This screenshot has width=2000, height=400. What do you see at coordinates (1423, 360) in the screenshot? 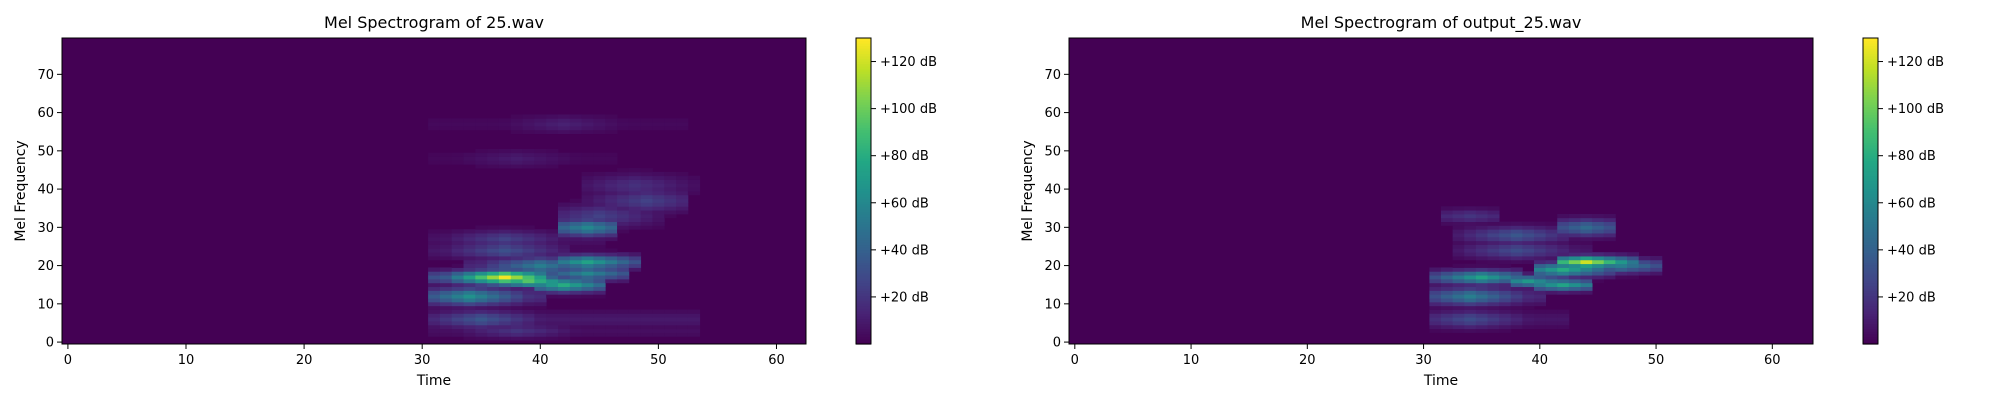
I see `x-tick-label: 30` at bounding box center [1423, 360].